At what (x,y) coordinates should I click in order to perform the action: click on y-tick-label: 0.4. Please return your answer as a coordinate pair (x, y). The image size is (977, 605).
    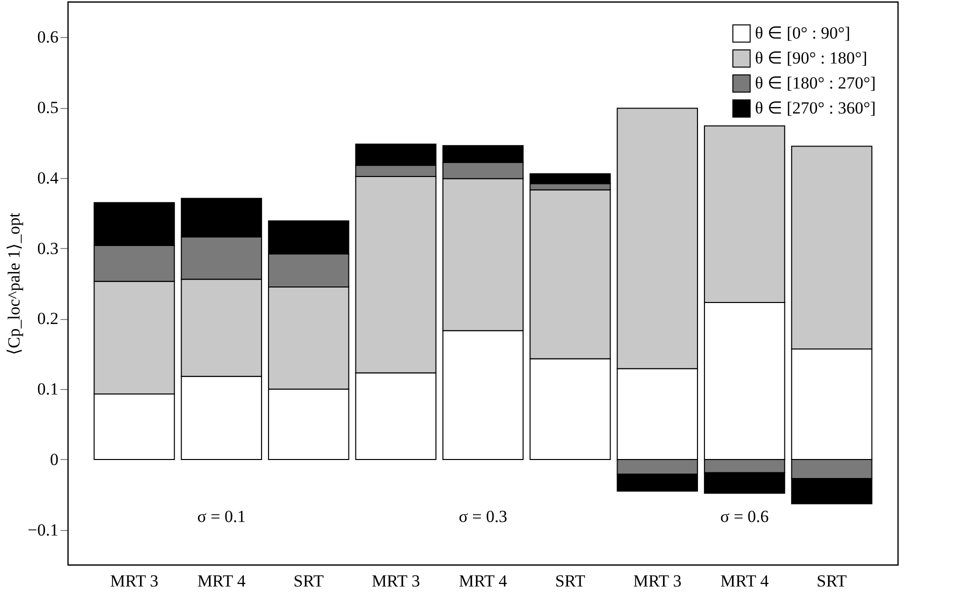
    Looking at the image, I should click on (48, 178).